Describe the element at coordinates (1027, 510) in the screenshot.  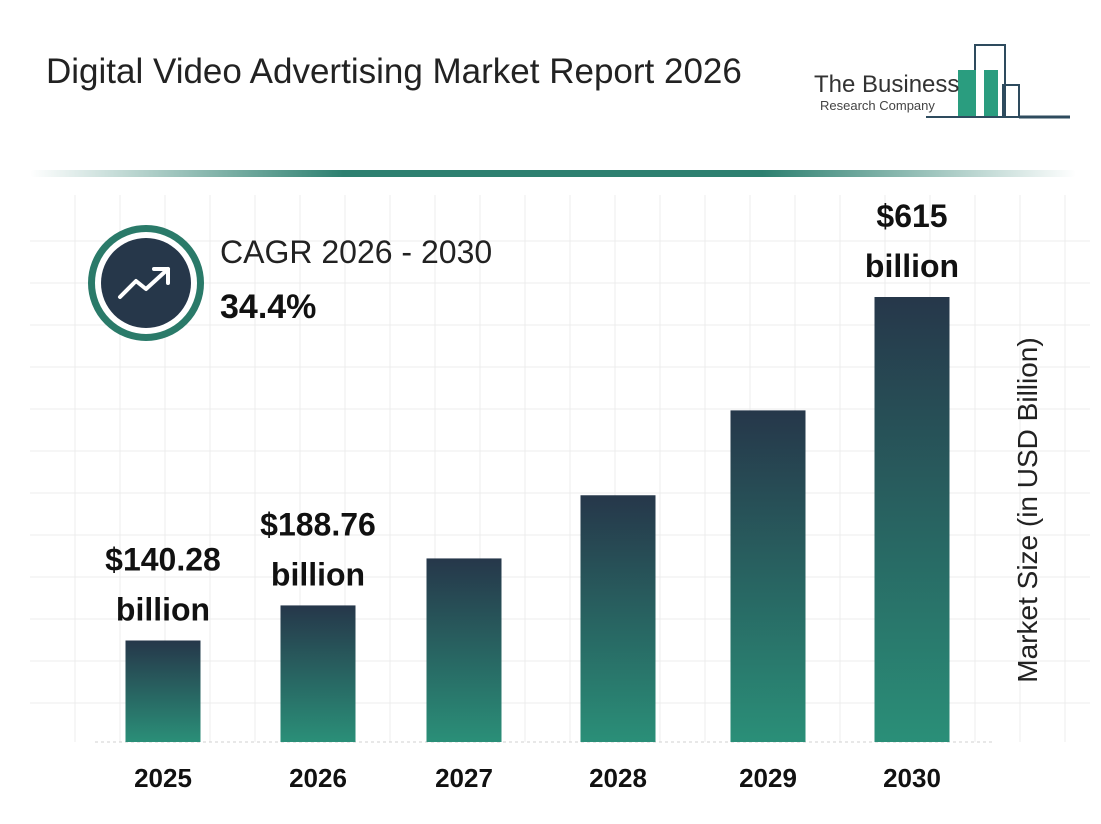
I see `y-axis-label: Market Size (in USD Billion)` at that location.